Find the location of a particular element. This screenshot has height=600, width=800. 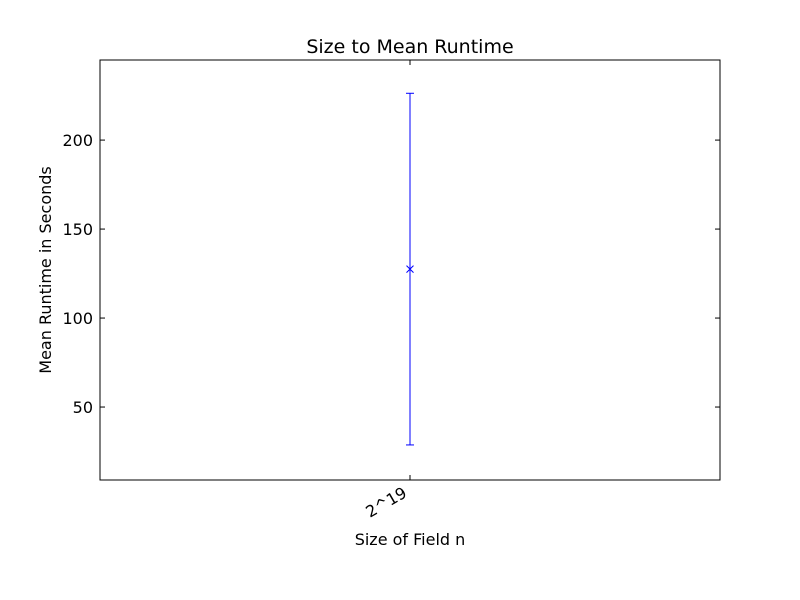

y-axis-label: Mean Runtime in Seconds is located at coordinates (45, 269).